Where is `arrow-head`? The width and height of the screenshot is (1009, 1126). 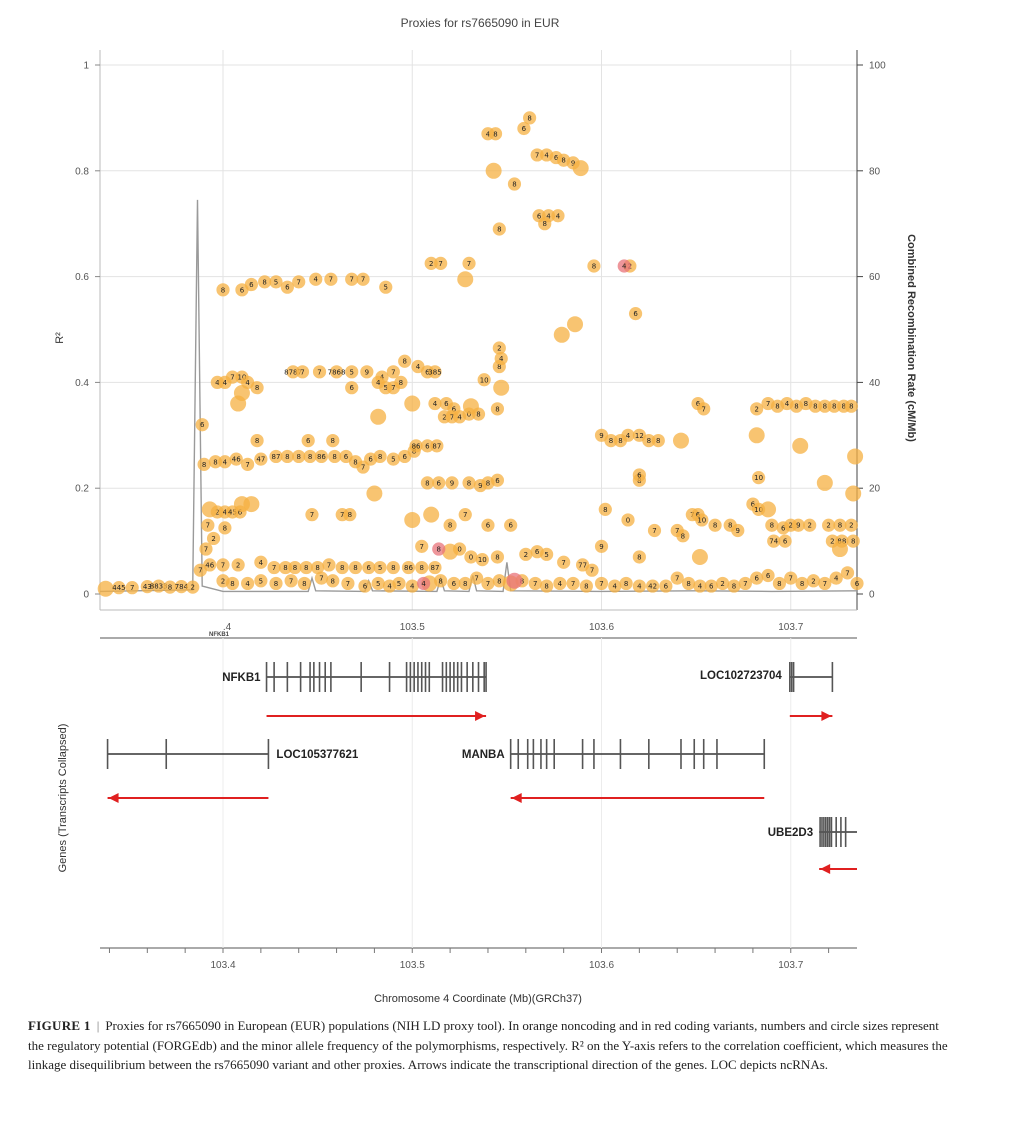 arrow-head is located at coordinates (826, 716).